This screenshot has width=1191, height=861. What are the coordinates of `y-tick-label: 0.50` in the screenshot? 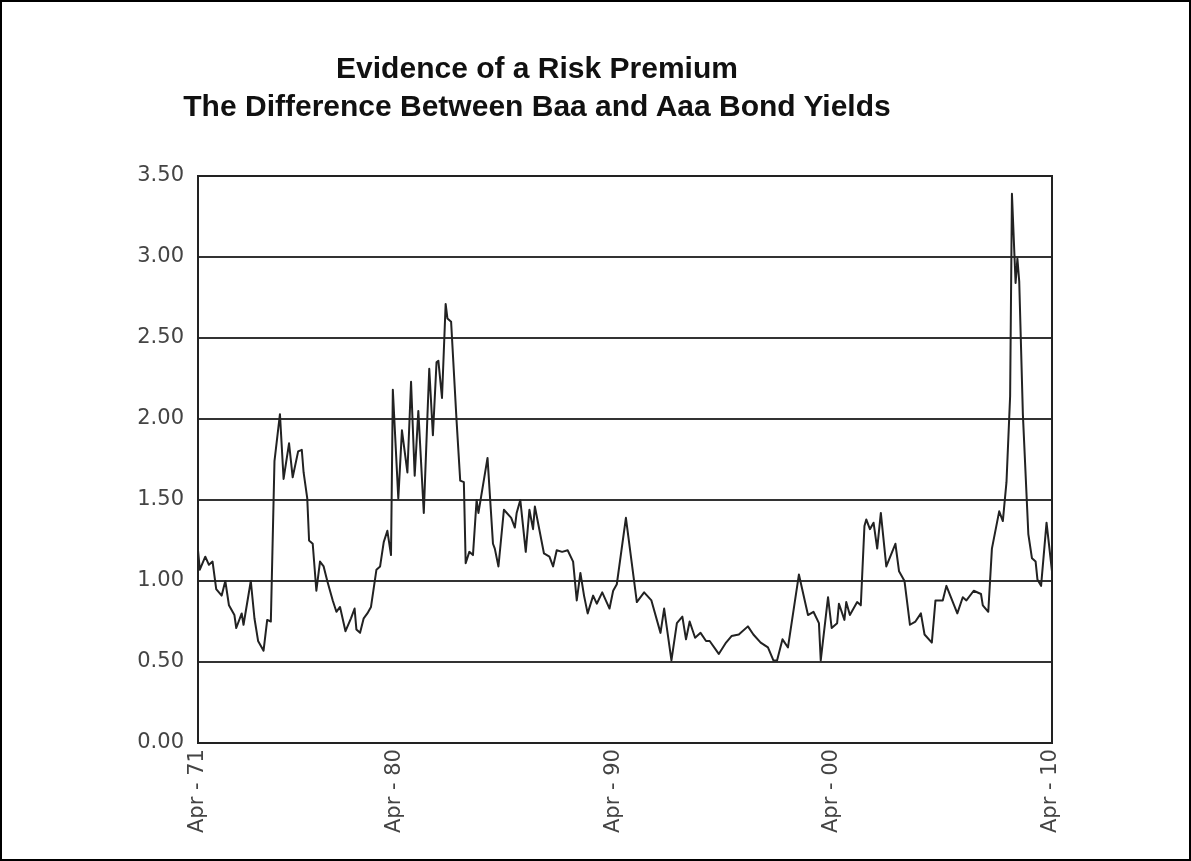 It's located at (160, 660).